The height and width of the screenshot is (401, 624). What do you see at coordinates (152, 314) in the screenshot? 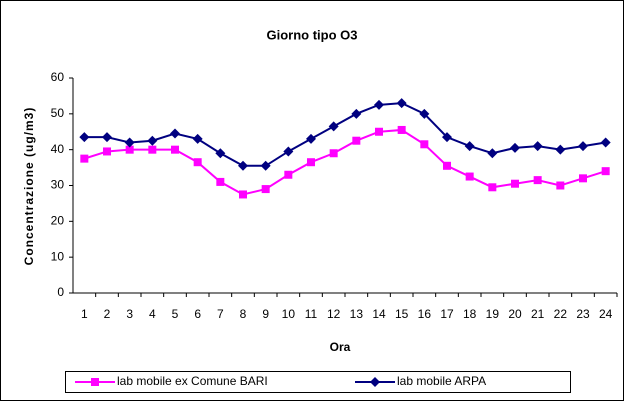
I see `x-tick-label: 4` at bounding box center [152, 314].